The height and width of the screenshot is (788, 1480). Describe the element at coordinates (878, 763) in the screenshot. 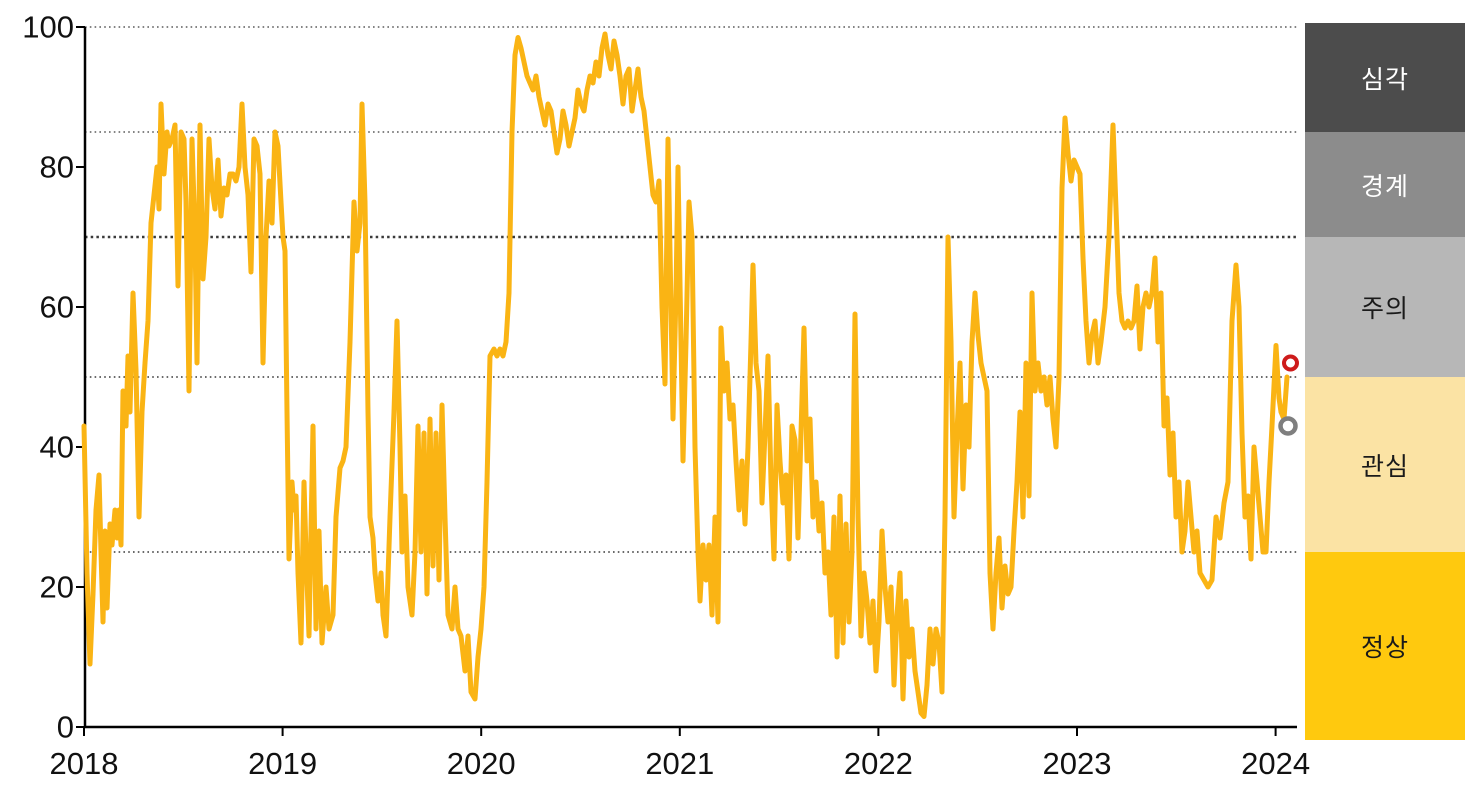

I see `x-axis-label-2022: 2022` at that location.